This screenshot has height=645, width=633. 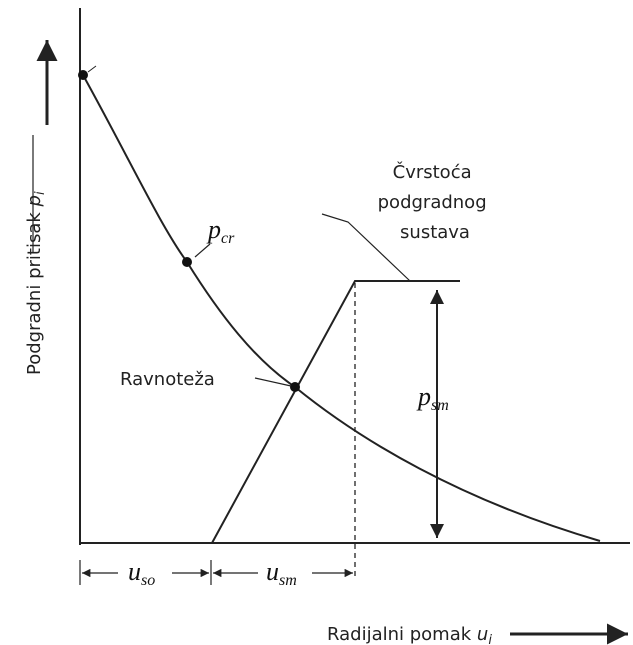 I want to click on y-axis-label: Podgradni pritisak pi, so click(x=36, y=283).